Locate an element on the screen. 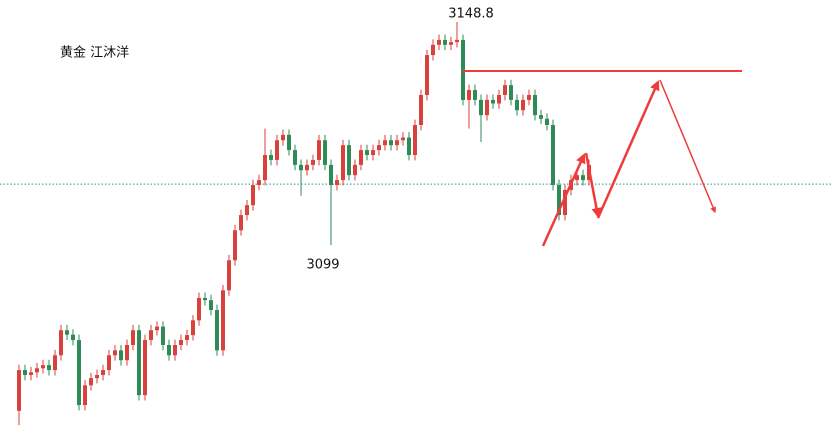  drawing-annotations is located at coordinates (602, 158).